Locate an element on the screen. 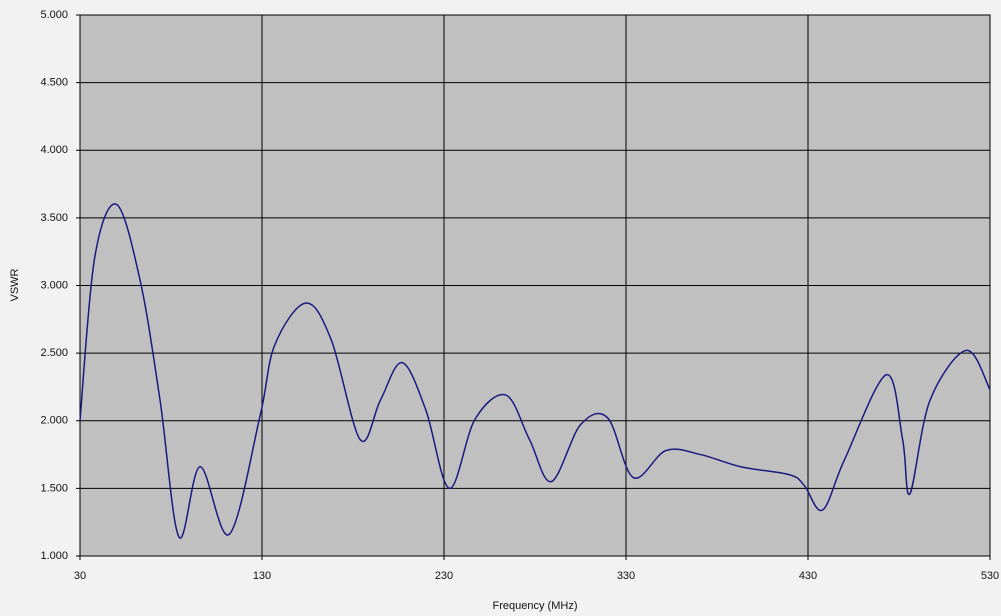 This screenshot has width=1001, height=616. x-tick-label: 230 is located at coordinates (444, 576).